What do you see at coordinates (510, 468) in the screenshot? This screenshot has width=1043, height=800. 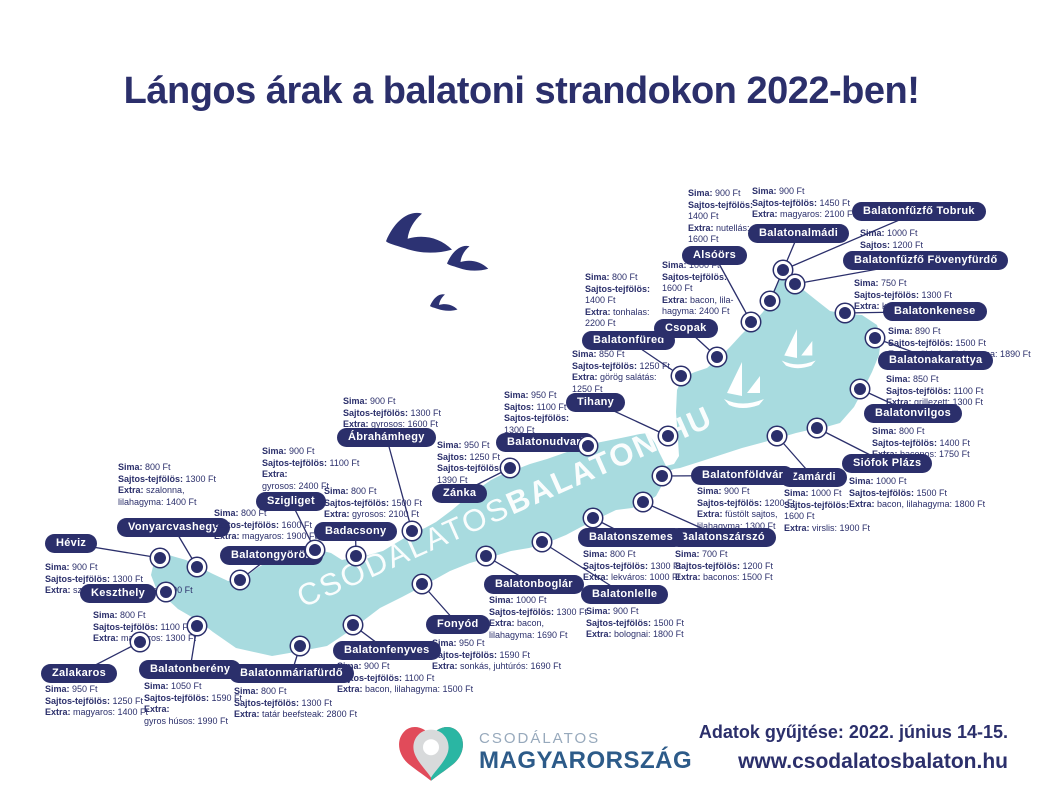 I see `location-dot-z-nka` at bounding box center [510, 468].